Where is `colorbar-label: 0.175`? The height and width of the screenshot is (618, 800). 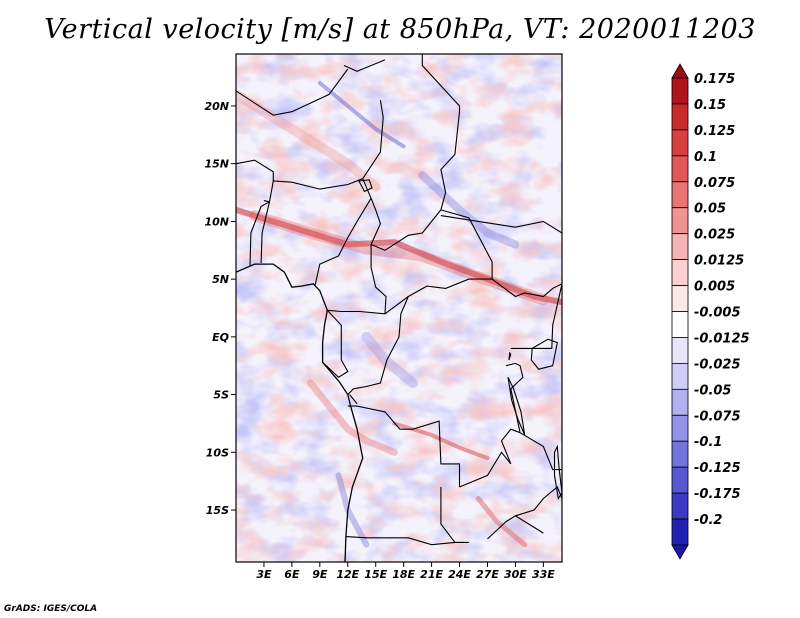 colorbar-label: 0.175 is located at coordinates (714, 79).